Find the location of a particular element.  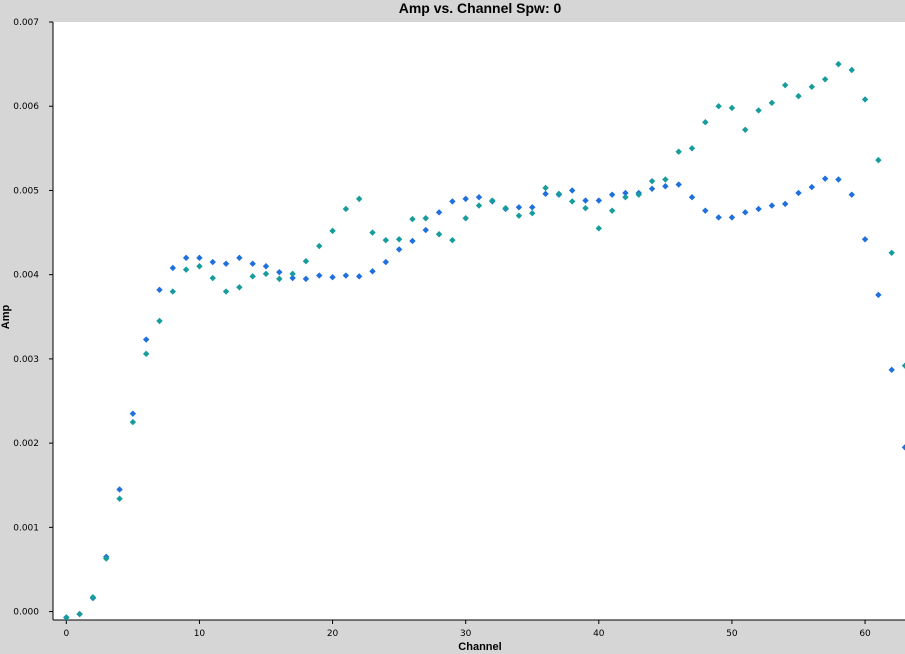

y-tick-label: 0.006 is located at coordinates (26, 107).